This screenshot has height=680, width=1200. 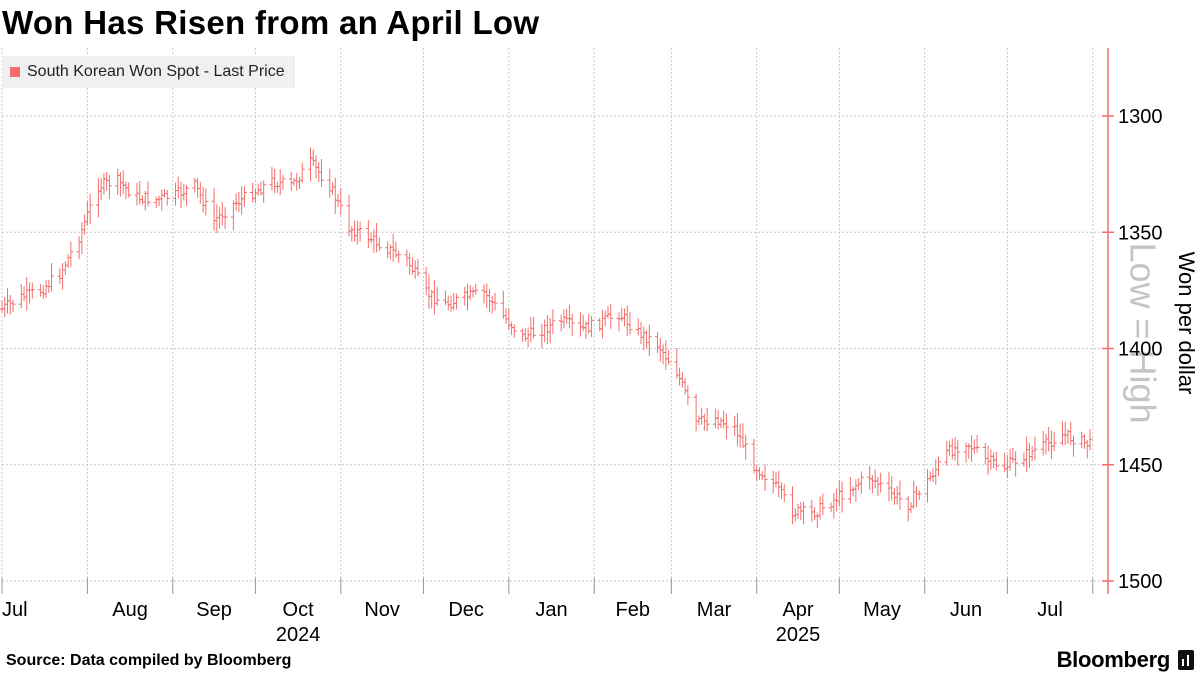 What do you see at coordinates (1050, 610) in the screenshot?
I see `x-tick-label: Jul` at bounding box center [1050, 610].